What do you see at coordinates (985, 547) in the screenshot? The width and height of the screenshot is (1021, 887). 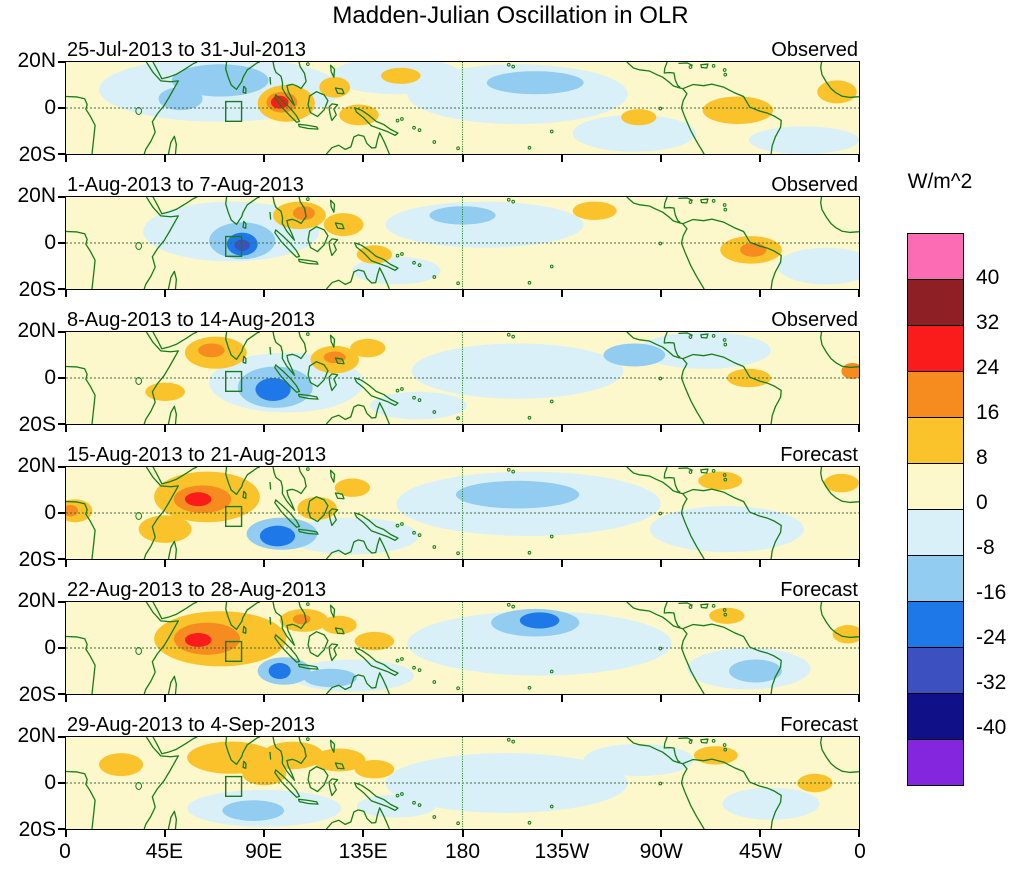 I see `colorbar-tick-label: -8` at bounding box center [985, 547].